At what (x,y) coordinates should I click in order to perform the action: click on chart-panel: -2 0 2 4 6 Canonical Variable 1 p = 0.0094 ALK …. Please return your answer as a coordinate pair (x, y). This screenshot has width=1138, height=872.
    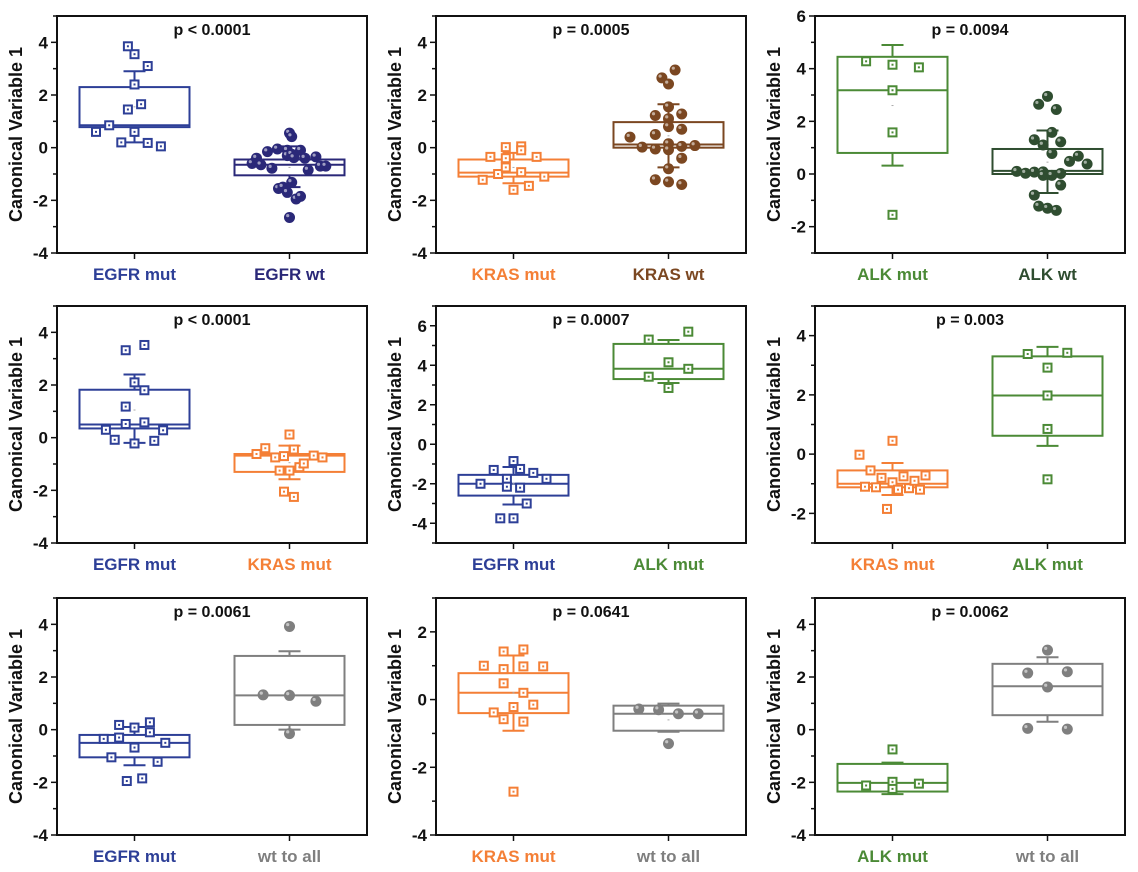
    Looking at the image, I should click on (945, 145).